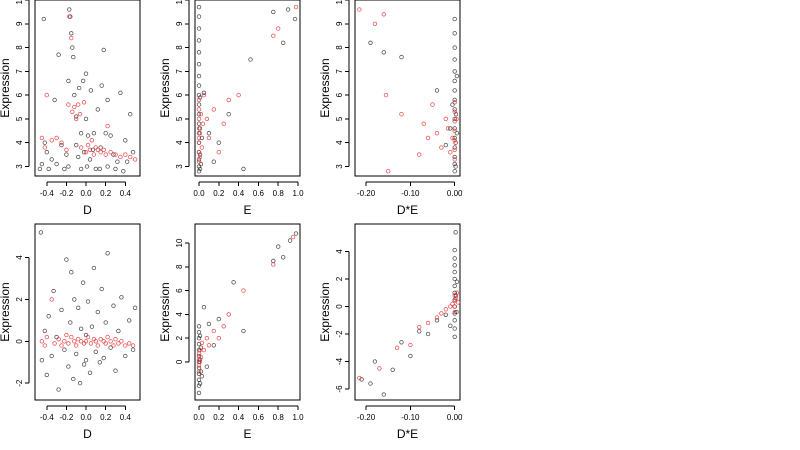 This screenshot has width=800, height=450. Describe the element at coordinates (165, 311) in the screenshot. I see `y-axis-title: Expression` at that location.